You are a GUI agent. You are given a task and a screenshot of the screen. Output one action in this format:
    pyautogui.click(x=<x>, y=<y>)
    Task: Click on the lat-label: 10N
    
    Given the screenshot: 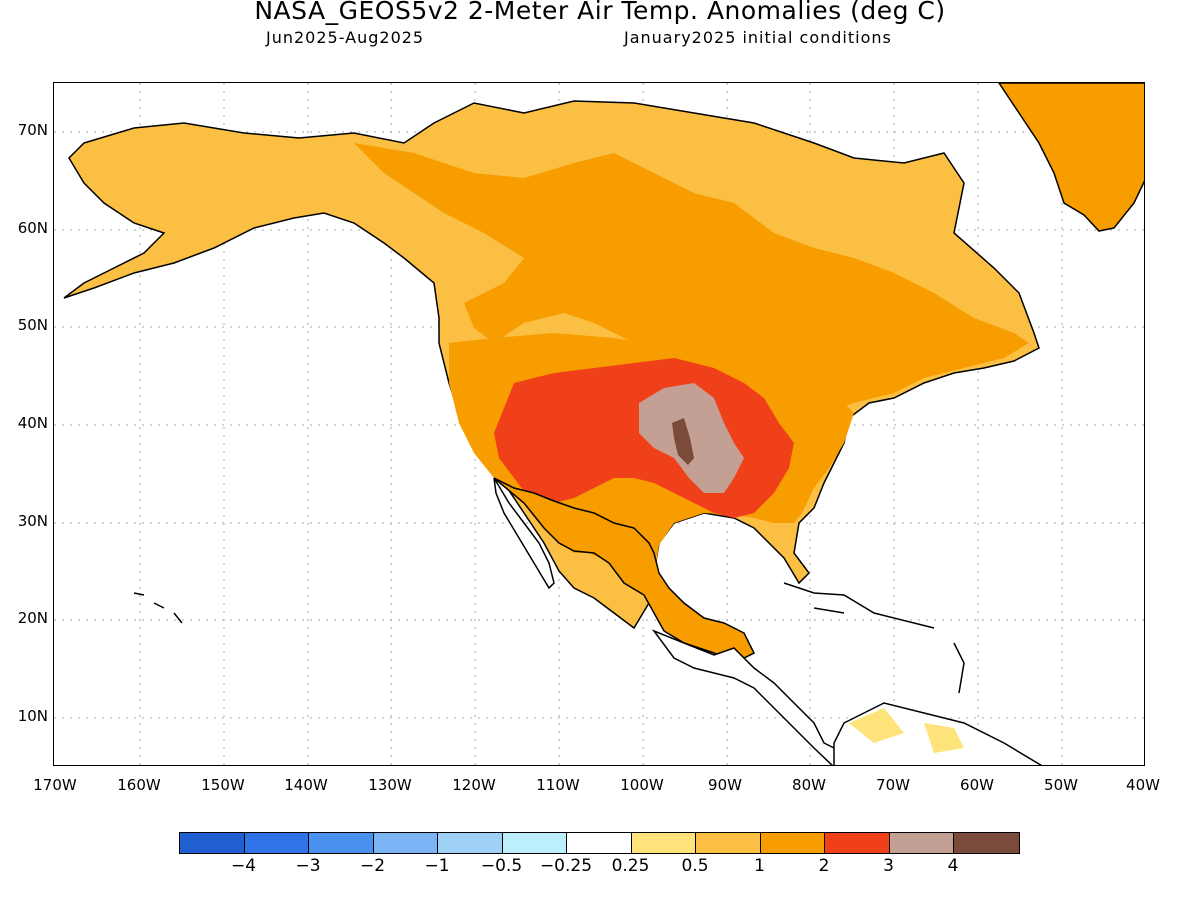 What is the action you would take?
    pyautogui.click(x=32, y=716)
    